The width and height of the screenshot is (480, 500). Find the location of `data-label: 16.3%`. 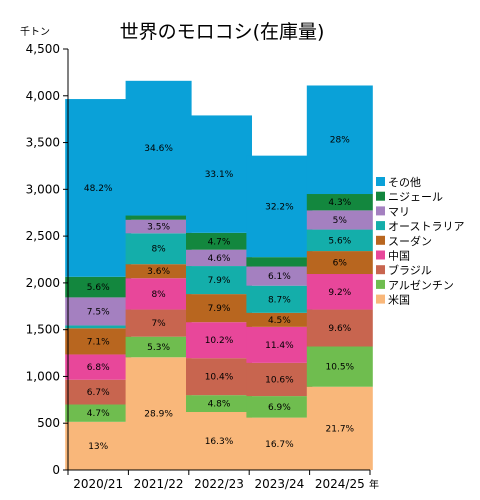

data-label: 16.3% is located at coordinates (219, 442).